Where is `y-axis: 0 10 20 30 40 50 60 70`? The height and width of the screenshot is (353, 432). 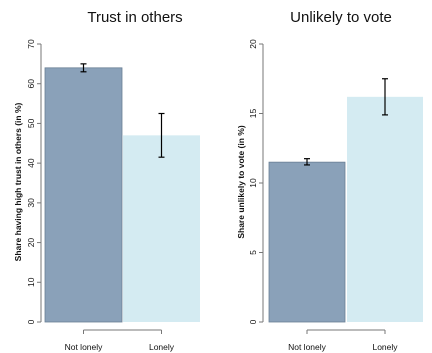 y-axis: 0 10 20 30 40 50 60 70 is located at coordinates (34, 181).